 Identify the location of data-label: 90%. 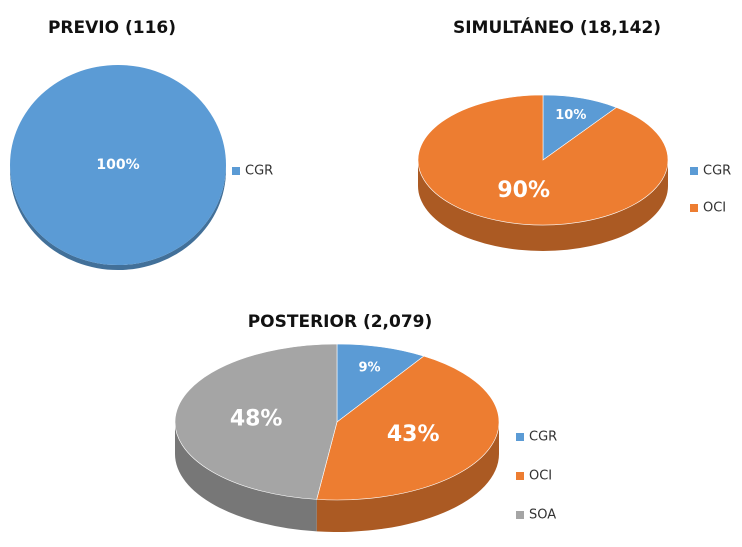
(523, 190).